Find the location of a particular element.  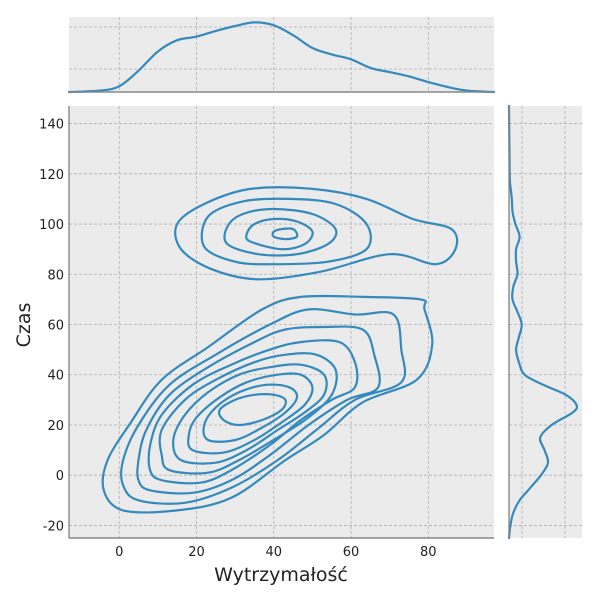

x-tick-label: 80 is located at coordinates (428, 552).